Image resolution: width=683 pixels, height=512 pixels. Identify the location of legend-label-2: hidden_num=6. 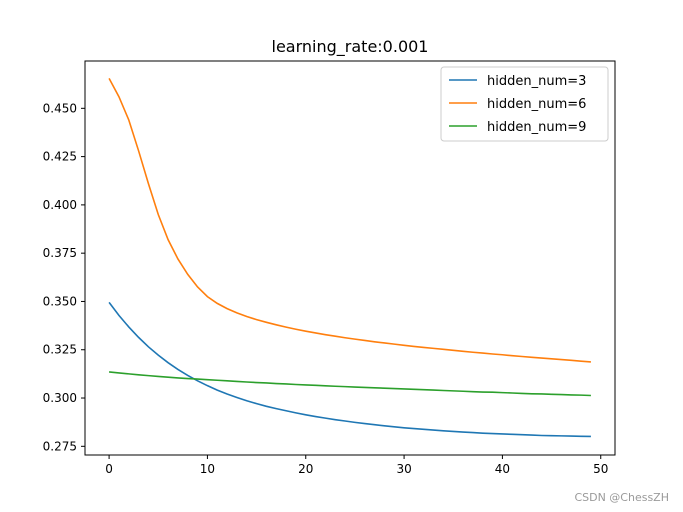
(536, 104).